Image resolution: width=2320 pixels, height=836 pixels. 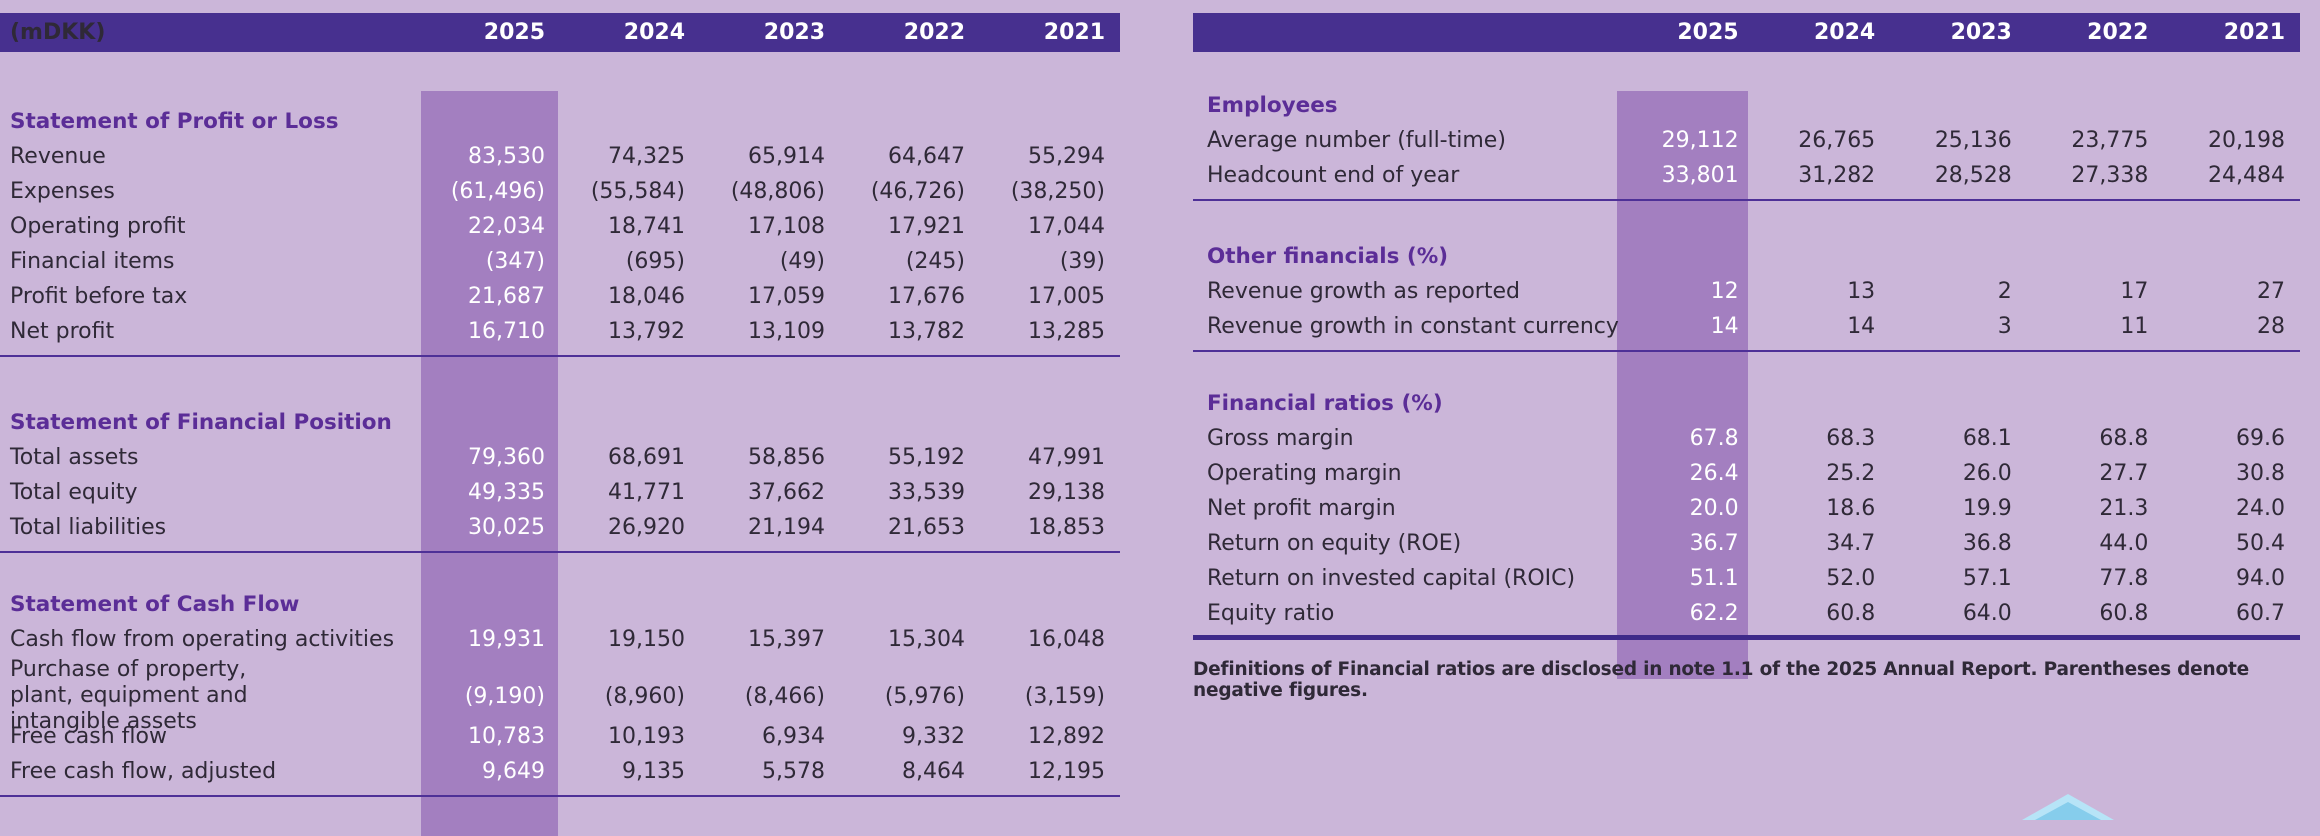 What do you see at coordinates (1714, 543) in the screenshot?
I see `cell-2025: 36.7` at bounding box center [1714, 543].